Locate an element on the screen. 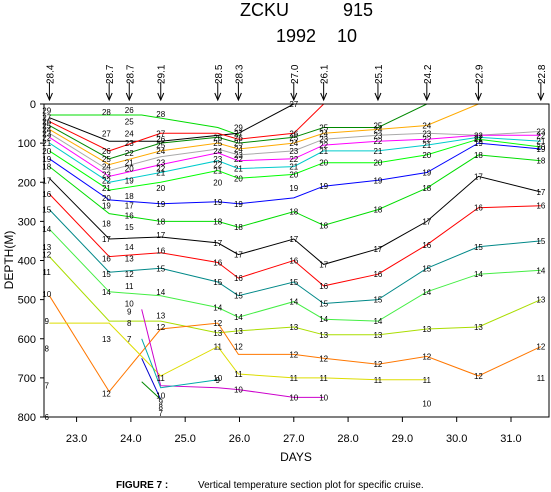 The height and width of the screenshot is (492, 551). isotherm-label: 8 is located at coordinates (161, 407).